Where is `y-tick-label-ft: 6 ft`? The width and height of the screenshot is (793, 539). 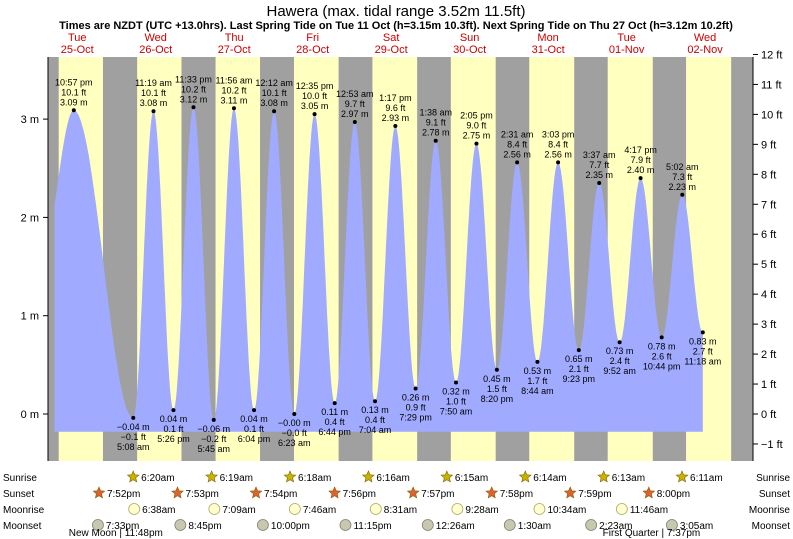
y-tick-label-ft: 6 ft is located at coordinates (768, 235).